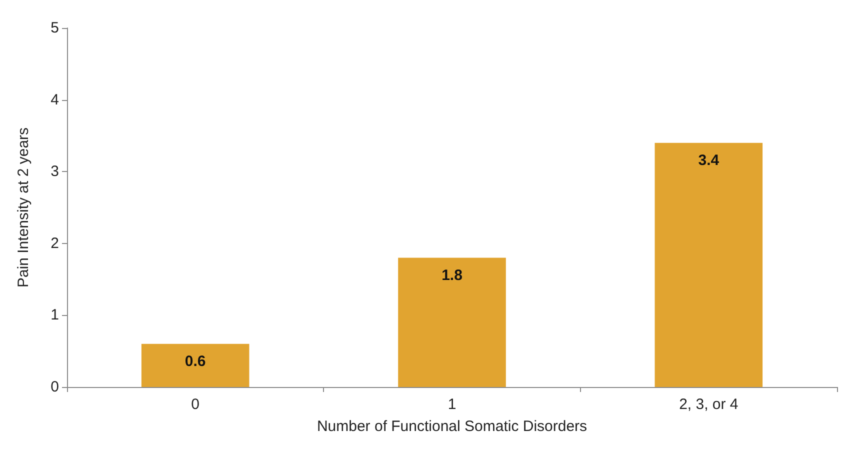  What do you see at coordinates (452, 426) in the screenshot?
I see `x-axis-title: Number of Functional Somatic Disorders` at bounding box center [452, 426].